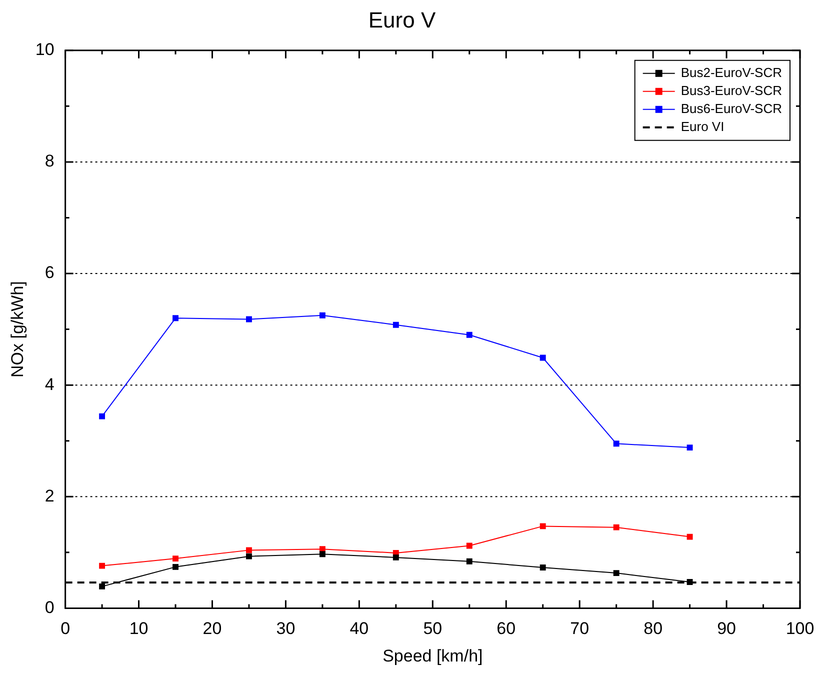  Describe the element at coordinates (702, 126) in the screenshot. I see `legend-label: Euro VI` at that location.